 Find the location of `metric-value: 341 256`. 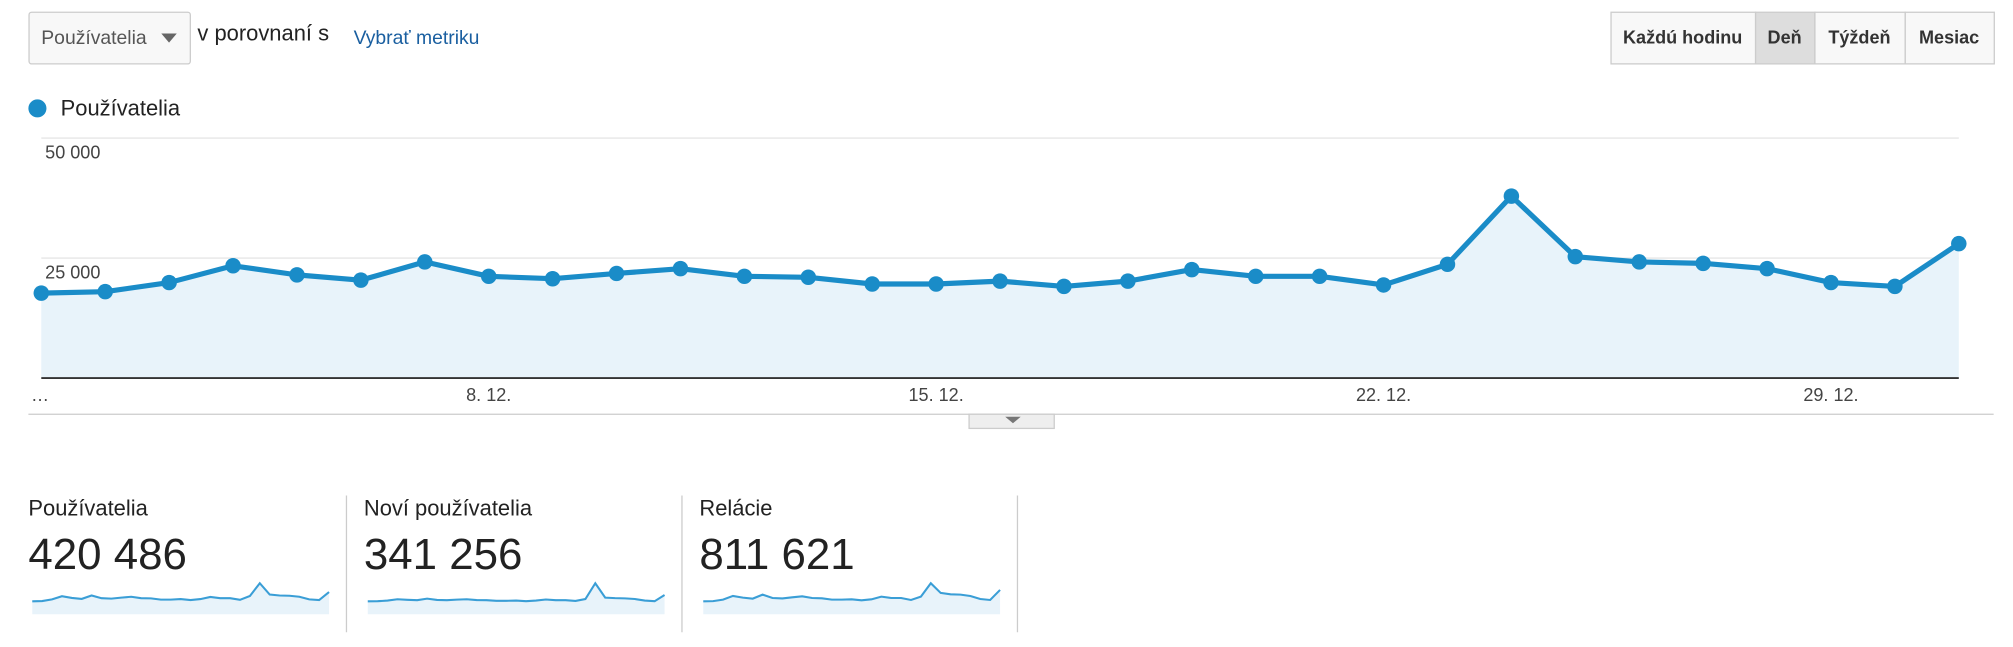

metric-value: 341 256 is located at coordinates (443, 554).